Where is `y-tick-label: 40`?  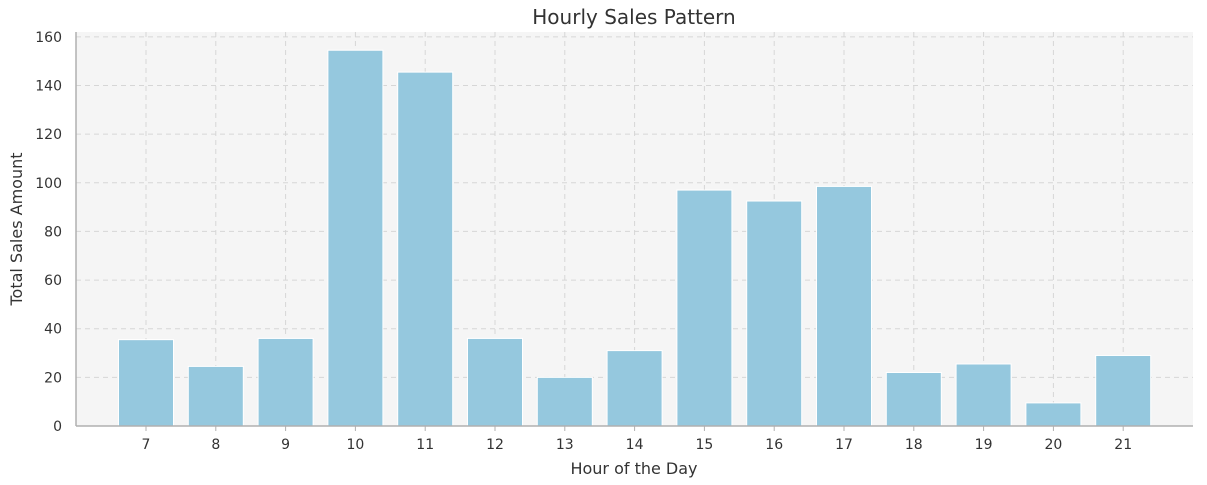
y-tick-label: 40 is located at coordinates (53, 330).